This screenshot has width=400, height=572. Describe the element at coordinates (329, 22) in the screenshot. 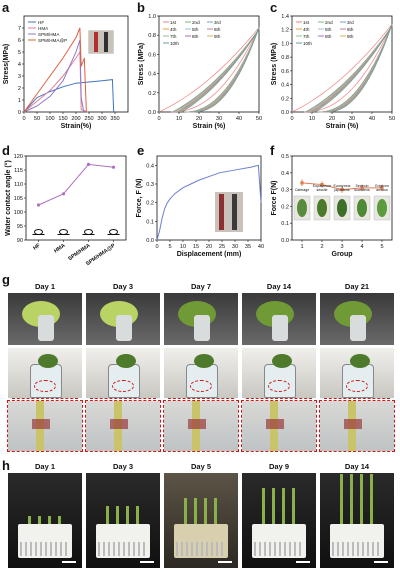

I see `c-legend-label: 2nd` at that location.